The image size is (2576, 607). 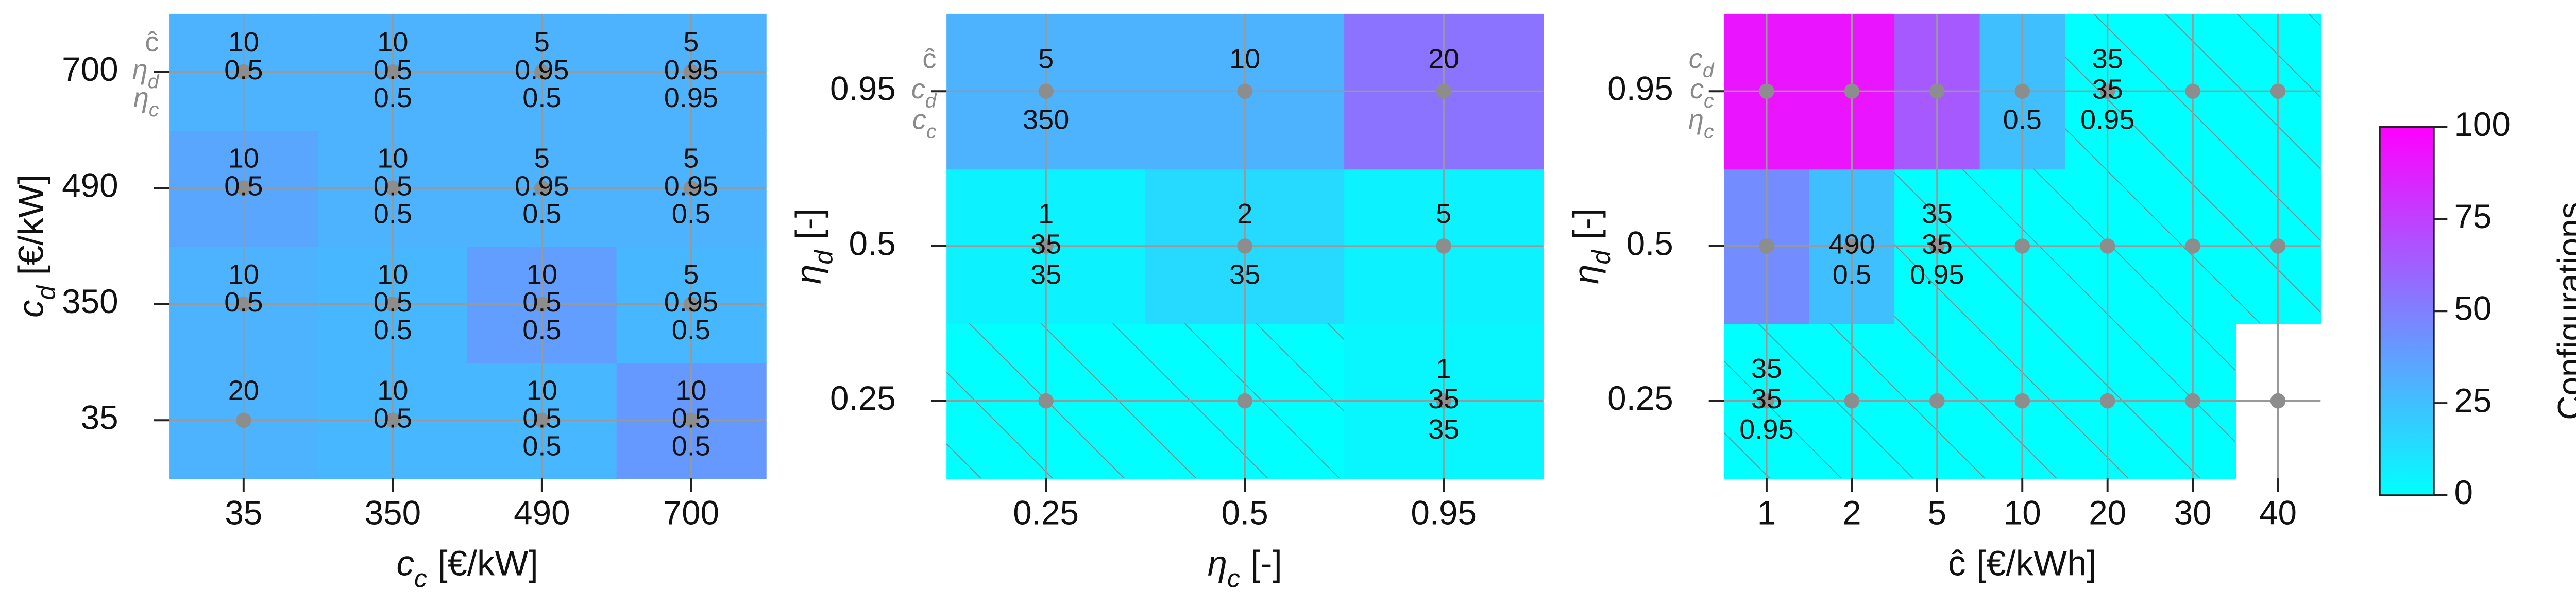 What do you see at coordinates (2036, 563) in the screenshot?
I see `x-axis-label-unit: [€/kWh]` at bounding box center [2036, 563].